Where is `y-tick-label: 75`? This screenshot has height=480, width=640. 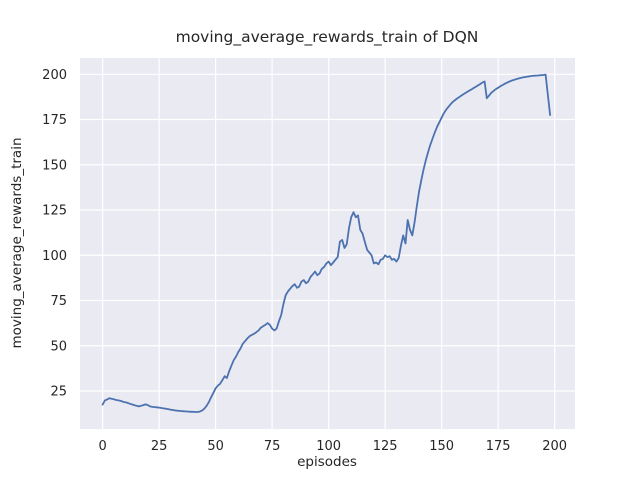 y-tick-label: 75 is located at coordinates (58, 301).